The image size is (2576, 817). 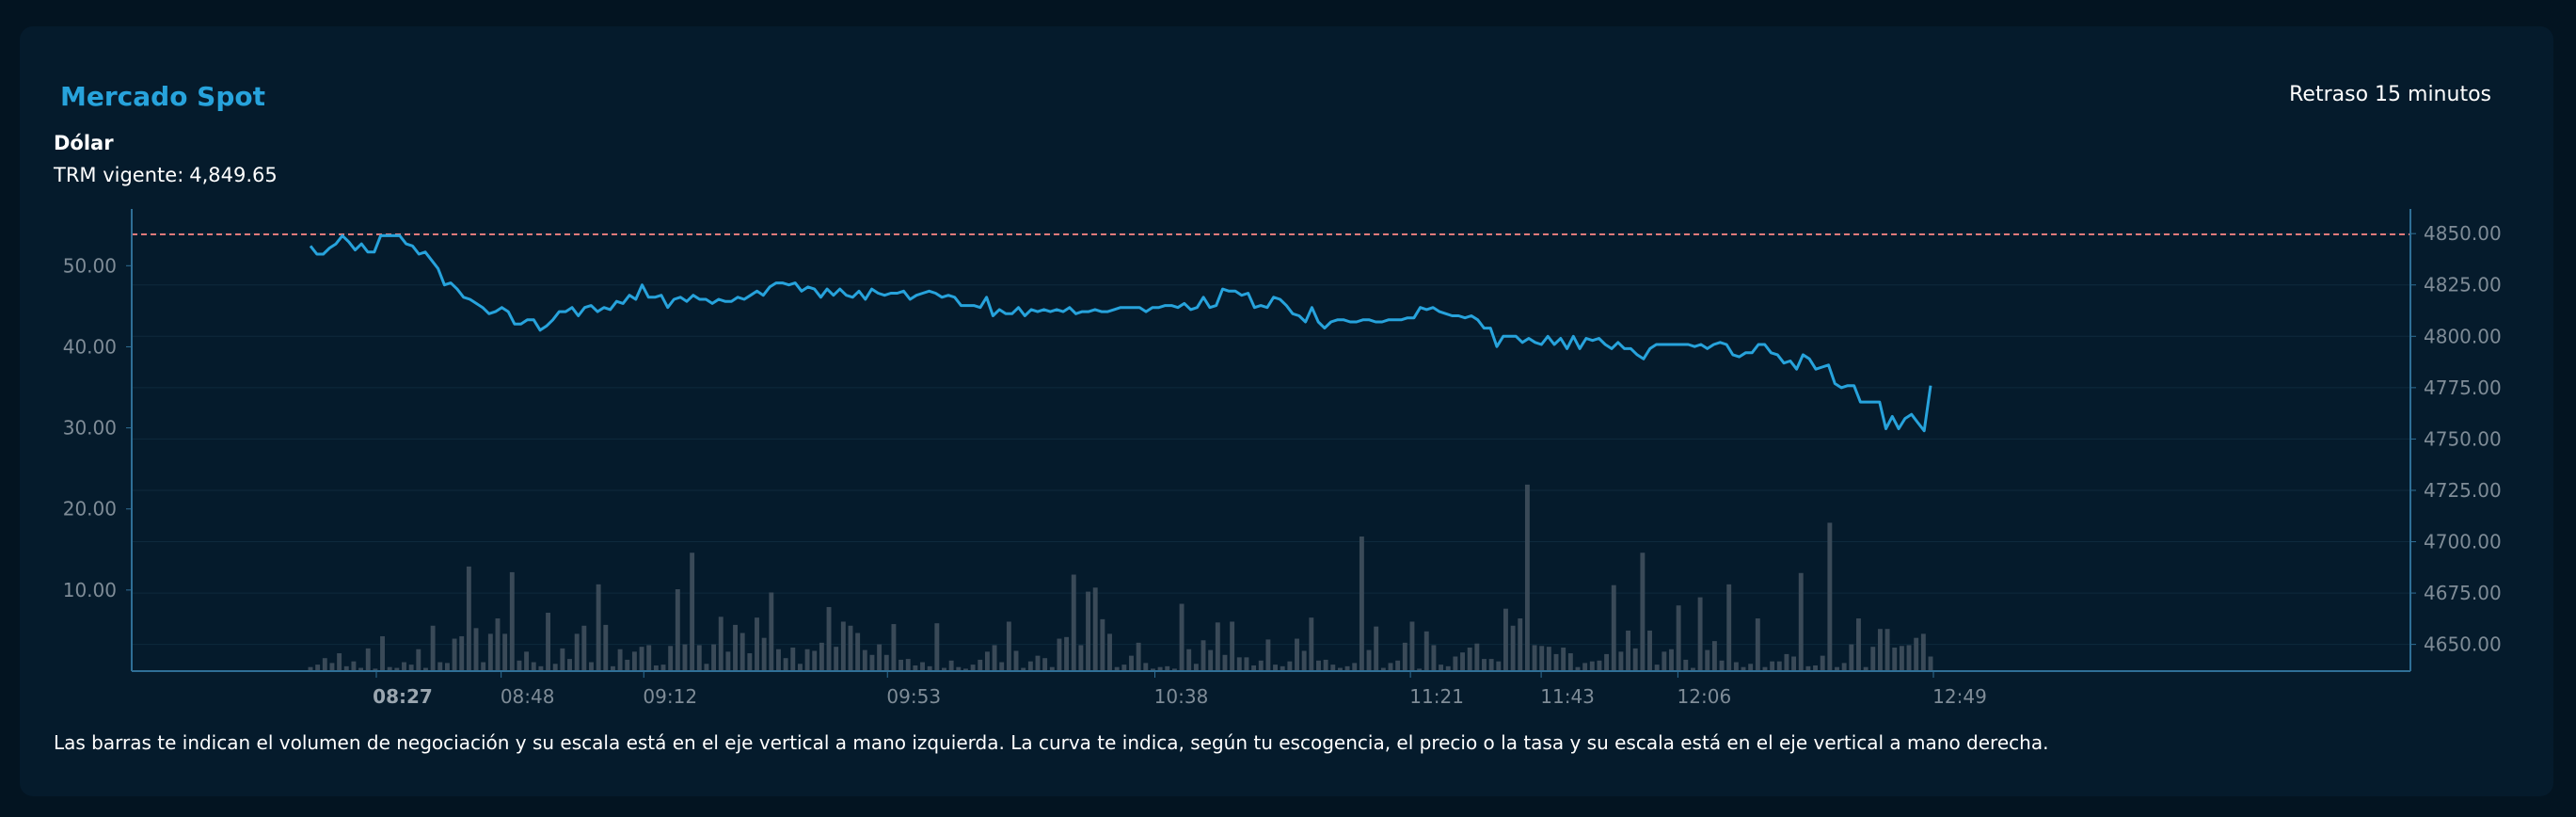 I want to click on trm-info: TRM vigente: 4,849.65, so click(x=166, y=175).